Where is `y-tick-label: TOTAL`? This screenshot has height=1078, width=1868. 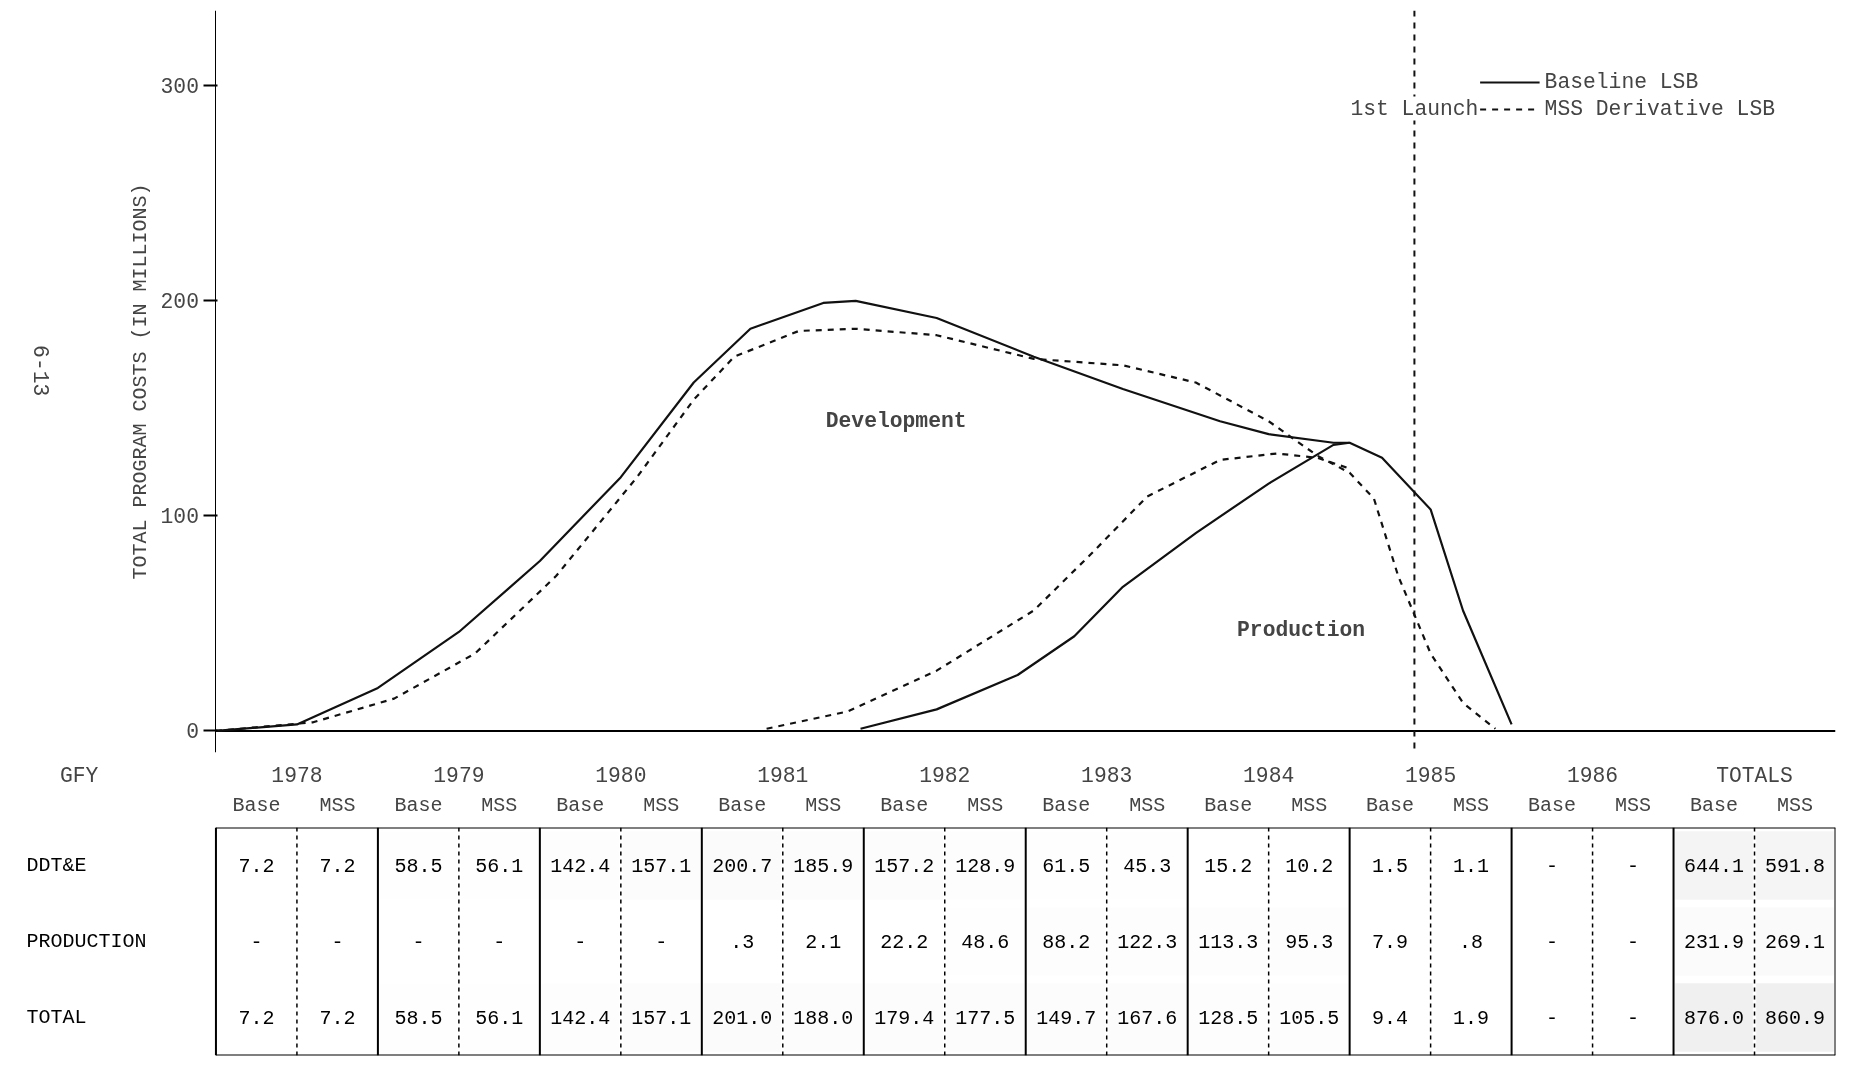 y-tick-label: TOTAL is located at coordinates (56, 1017).